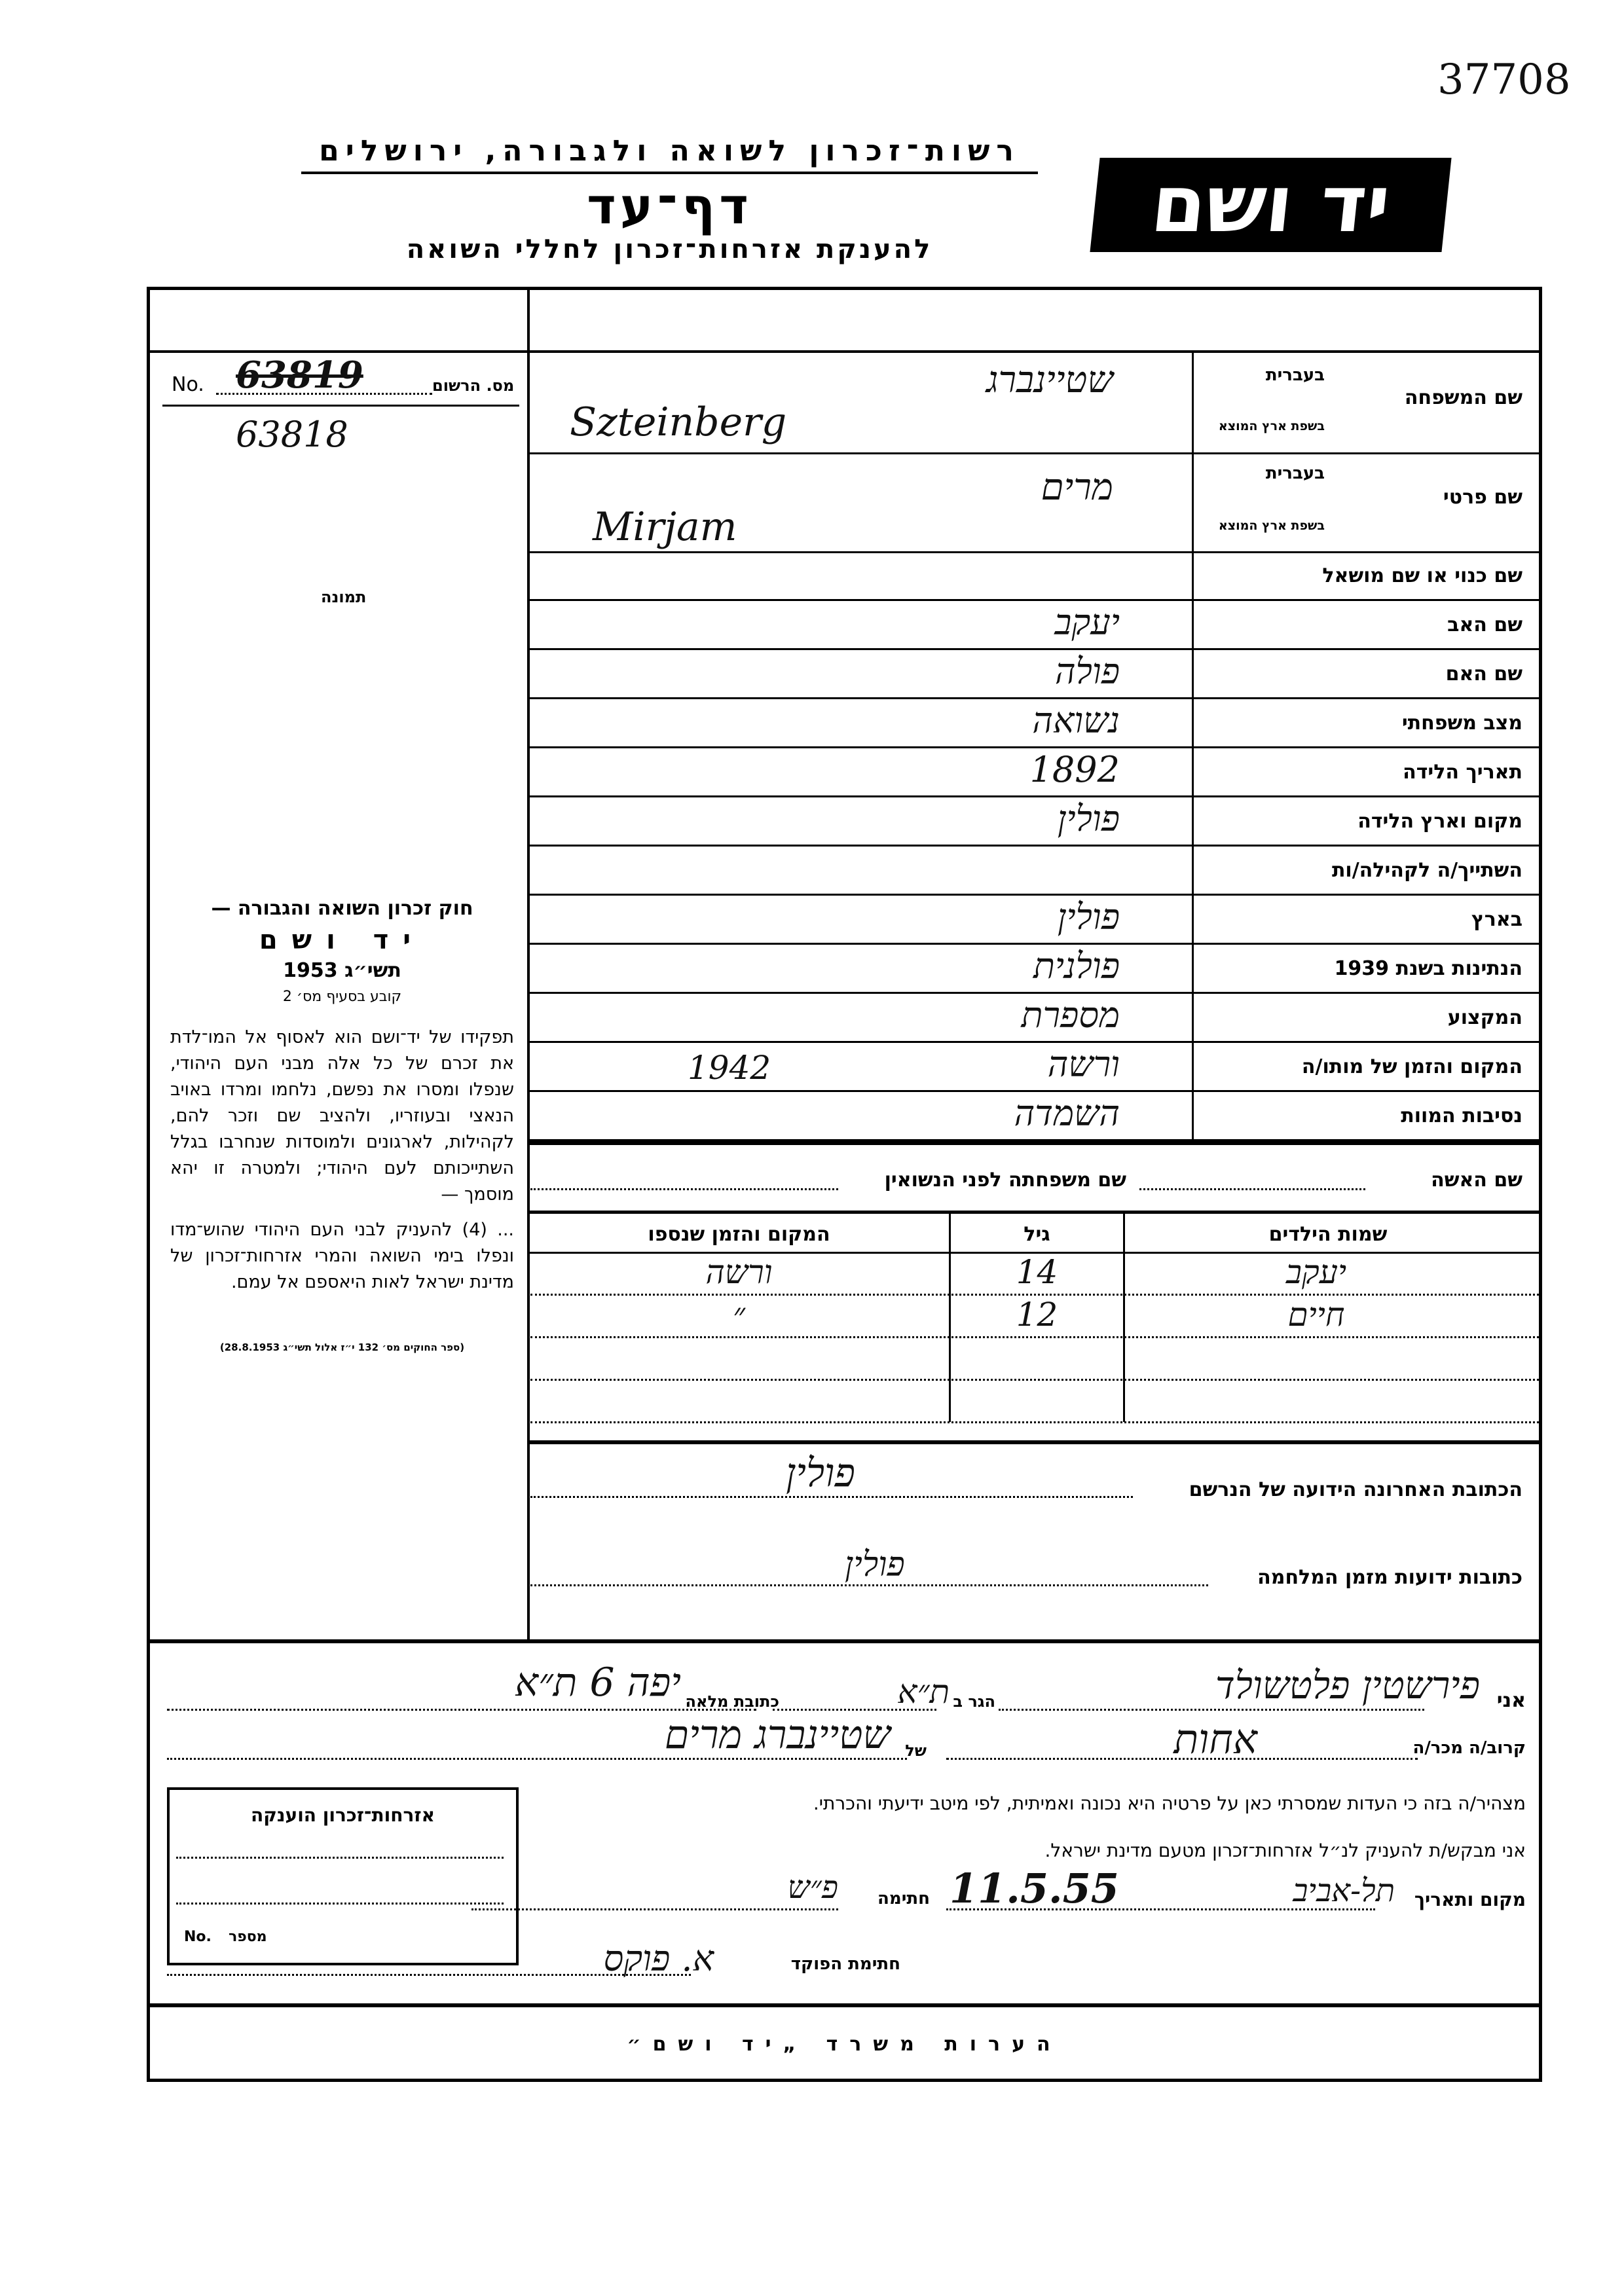 The height and width of the screenshot is (2296, 1624). I want to click on officer-signature: א. פוקס, so click(658, 1958).